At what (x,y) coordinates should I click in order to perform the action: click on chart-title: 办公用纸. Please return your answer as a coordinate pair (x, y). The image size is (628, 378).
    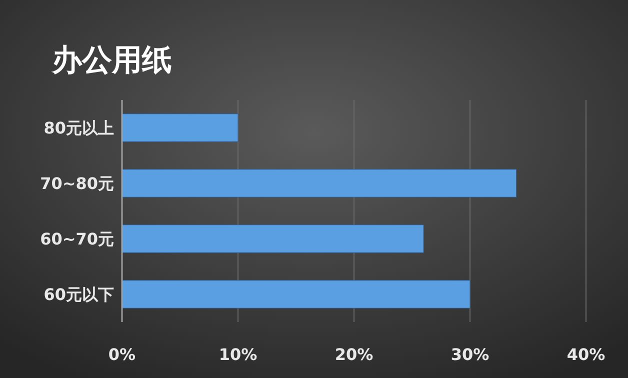
    Looking at the image, I should click on (111, 60).